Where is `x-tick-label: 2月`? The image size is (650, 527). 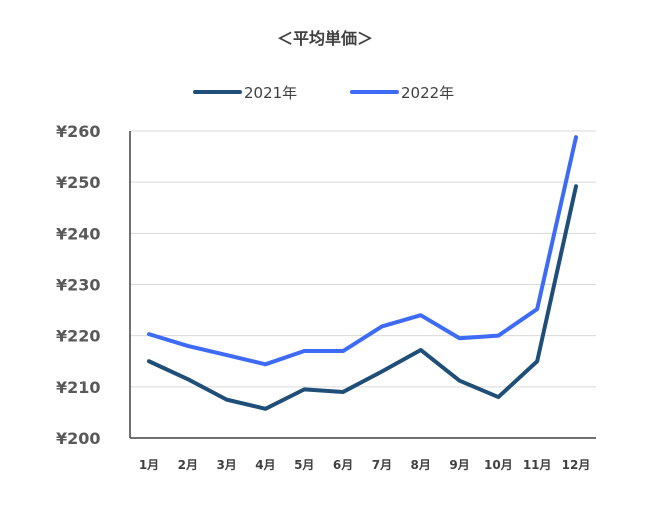 x-tick-label: 2月 is located at coordinates (188, 465).